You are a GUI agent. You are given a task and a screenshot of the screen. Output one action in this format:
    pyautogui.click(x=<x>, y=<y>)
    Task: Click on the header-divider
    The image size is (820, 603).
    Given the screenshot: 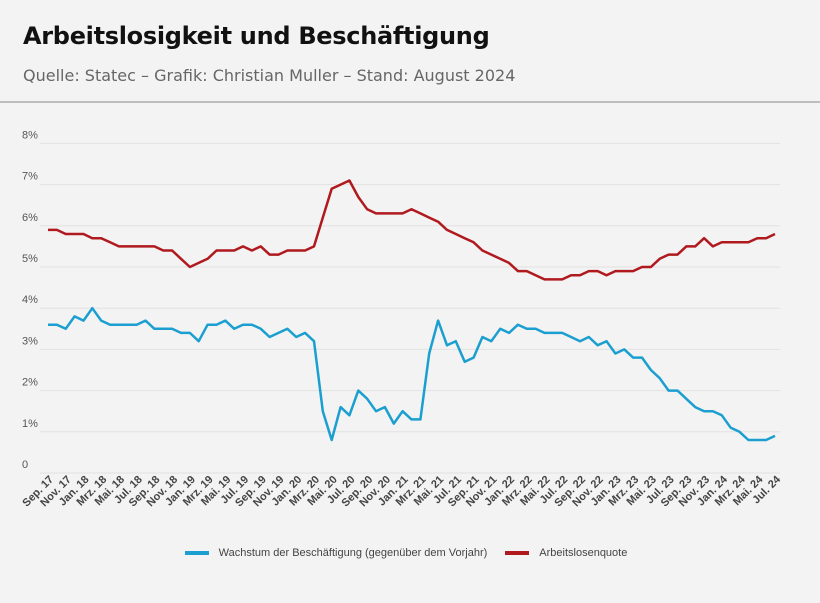 What is the action you would take?
    pyautogui.click(x=410, y=102)
    